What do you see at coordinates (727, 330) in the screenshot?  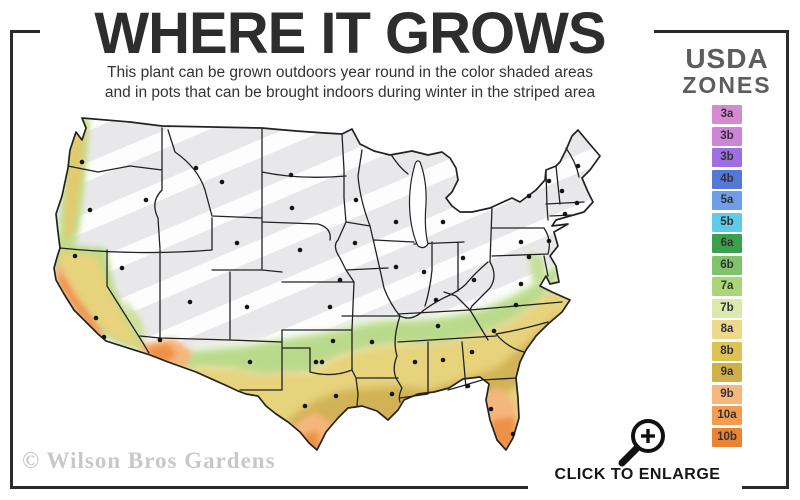 I see `zone-chip-8a-10: 8a` at bounding box center [727, 330].